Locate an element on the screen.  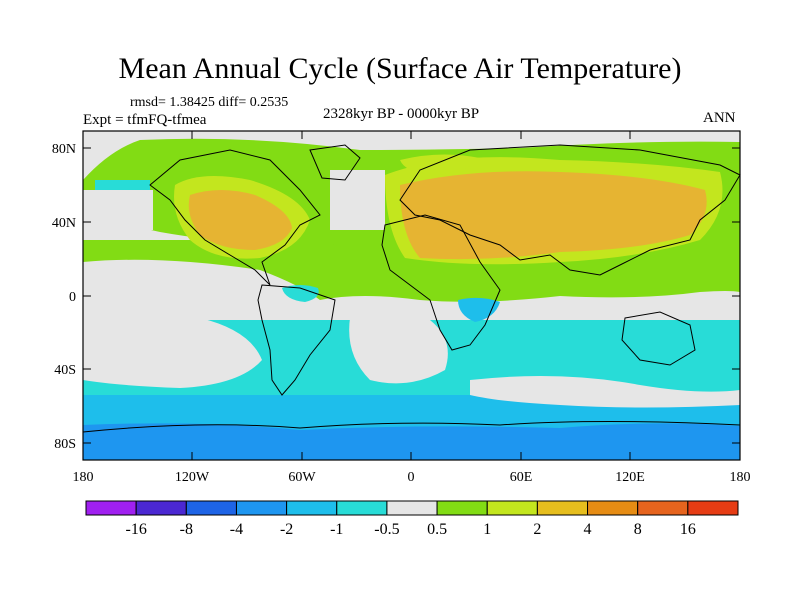
lat-label-40n: 40N is located at coordinates (64, 223).